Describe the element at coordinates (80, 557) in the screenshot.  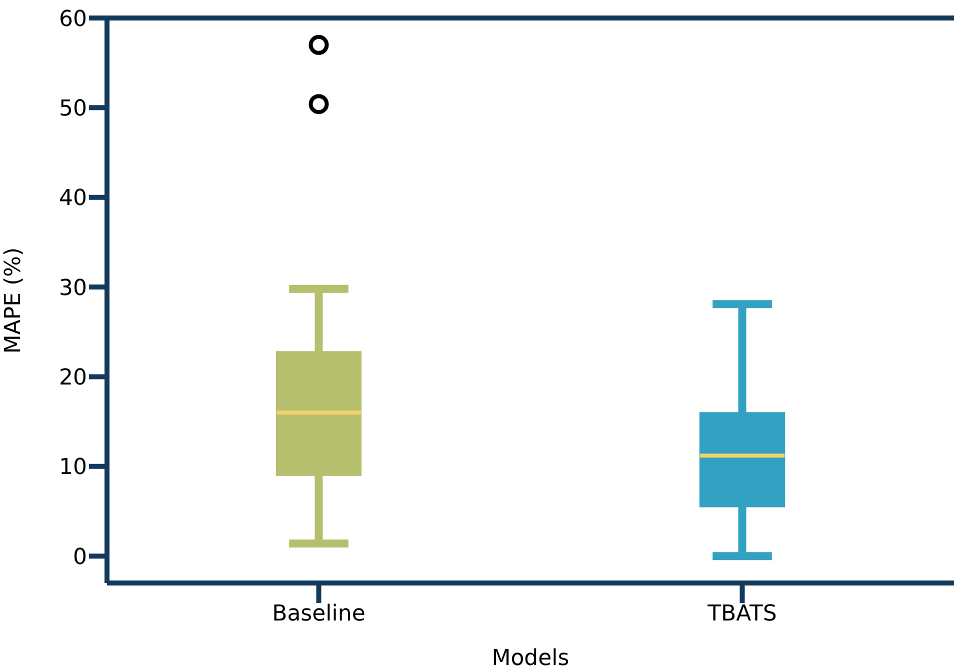
I see `y-tick-label: 0` at that location.